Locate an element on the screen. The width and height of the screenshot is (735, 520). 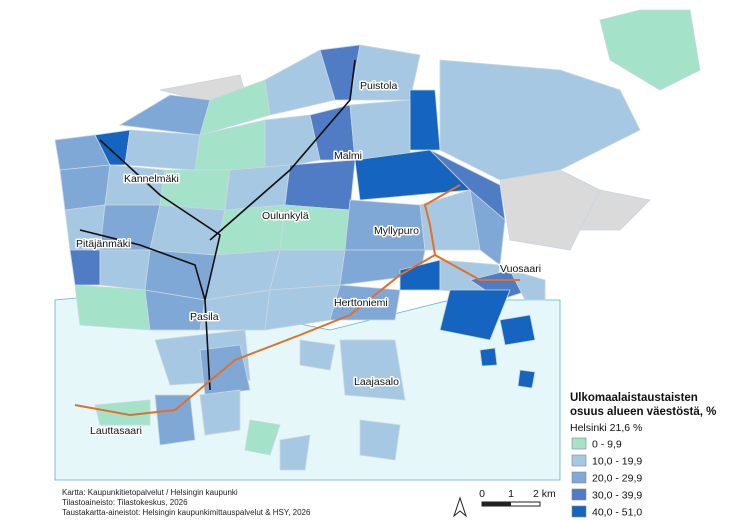
legend-label: 10,0 - 19,9 is located at coordinates (617, 462).